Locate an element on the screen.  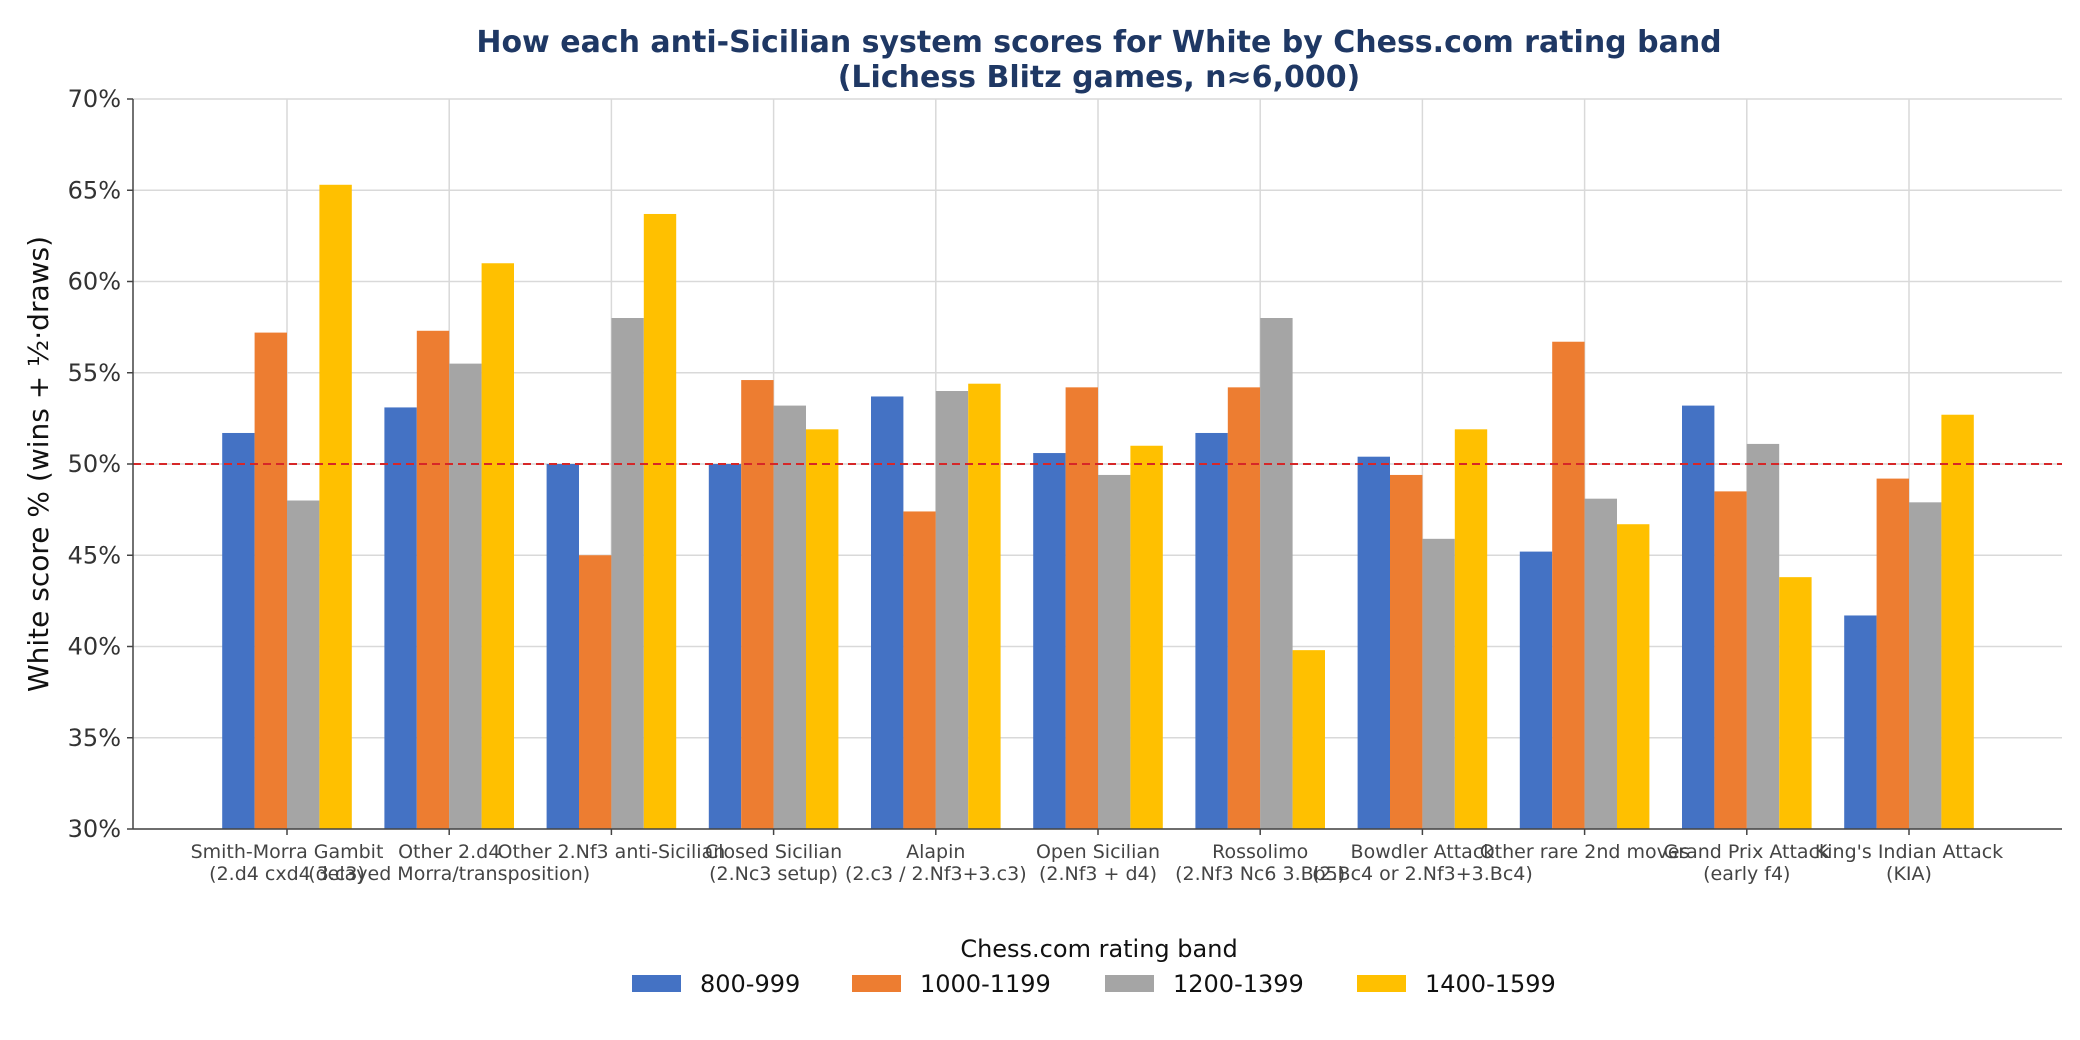
y-tick-label-1: 35% is located at coordinates (94, 738).